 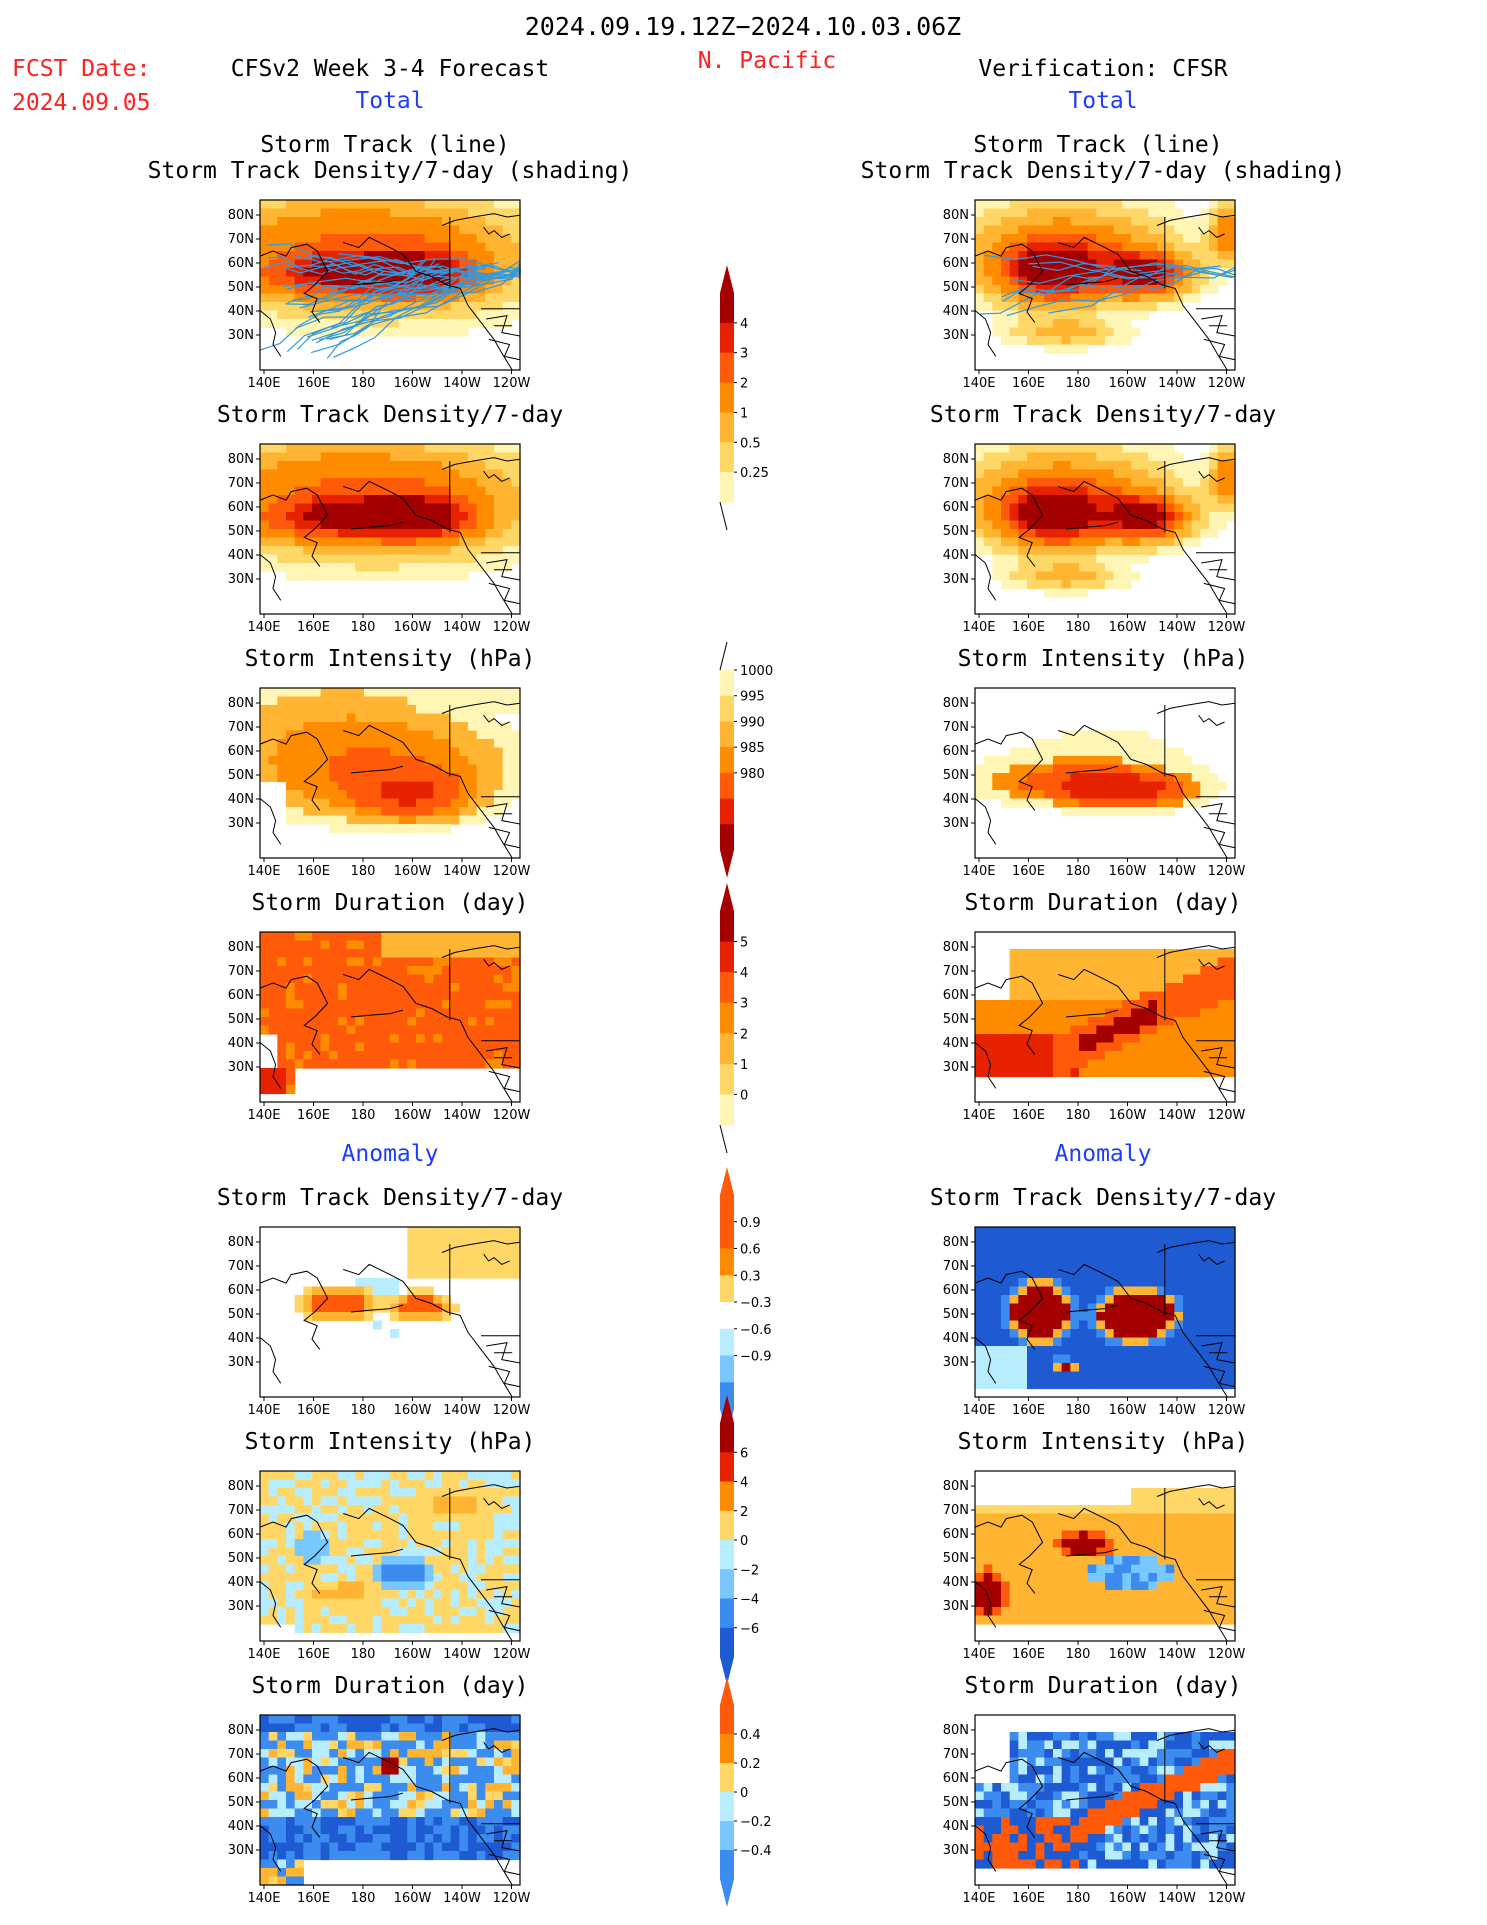 I want to click on region-title: N. Pacific, so click(x=767, y=61).